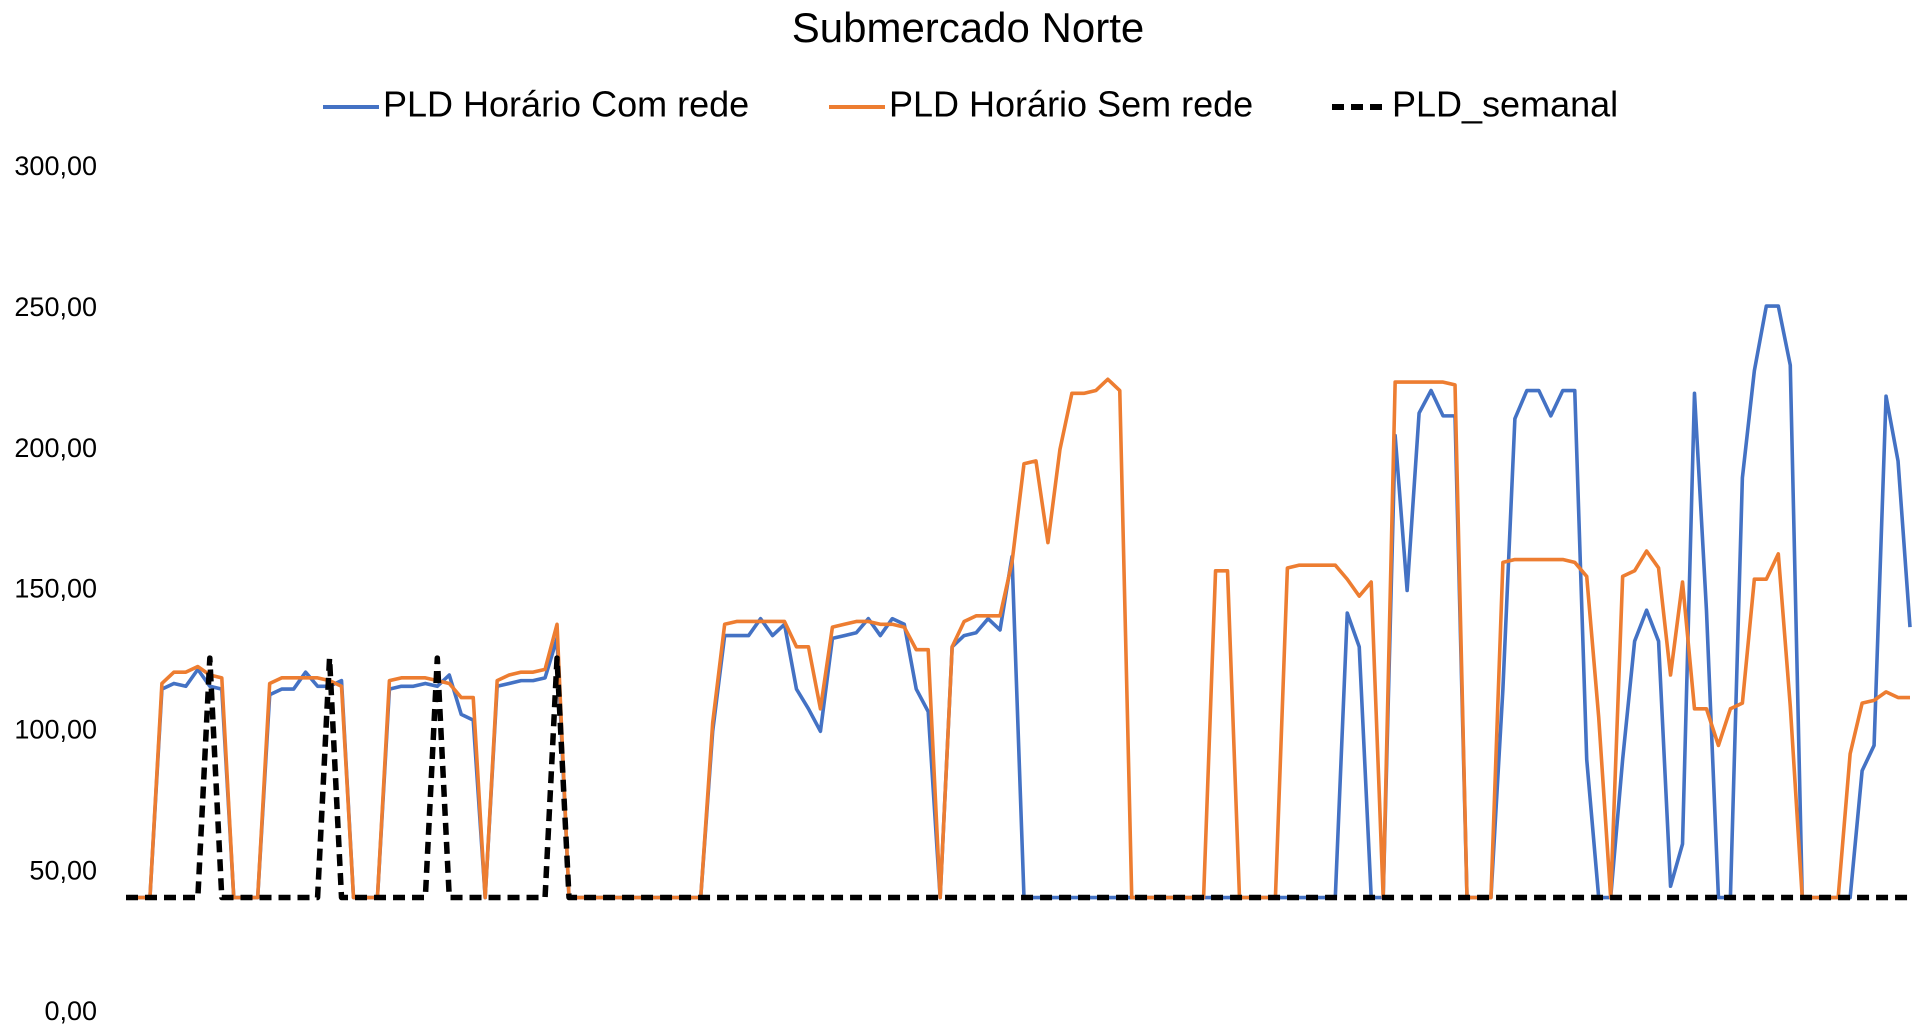 The image size is (1925, 1028). Describe the element at coordinates (55, 166) in the screenshot. I see `y-tick-label: 300,00` at that location.